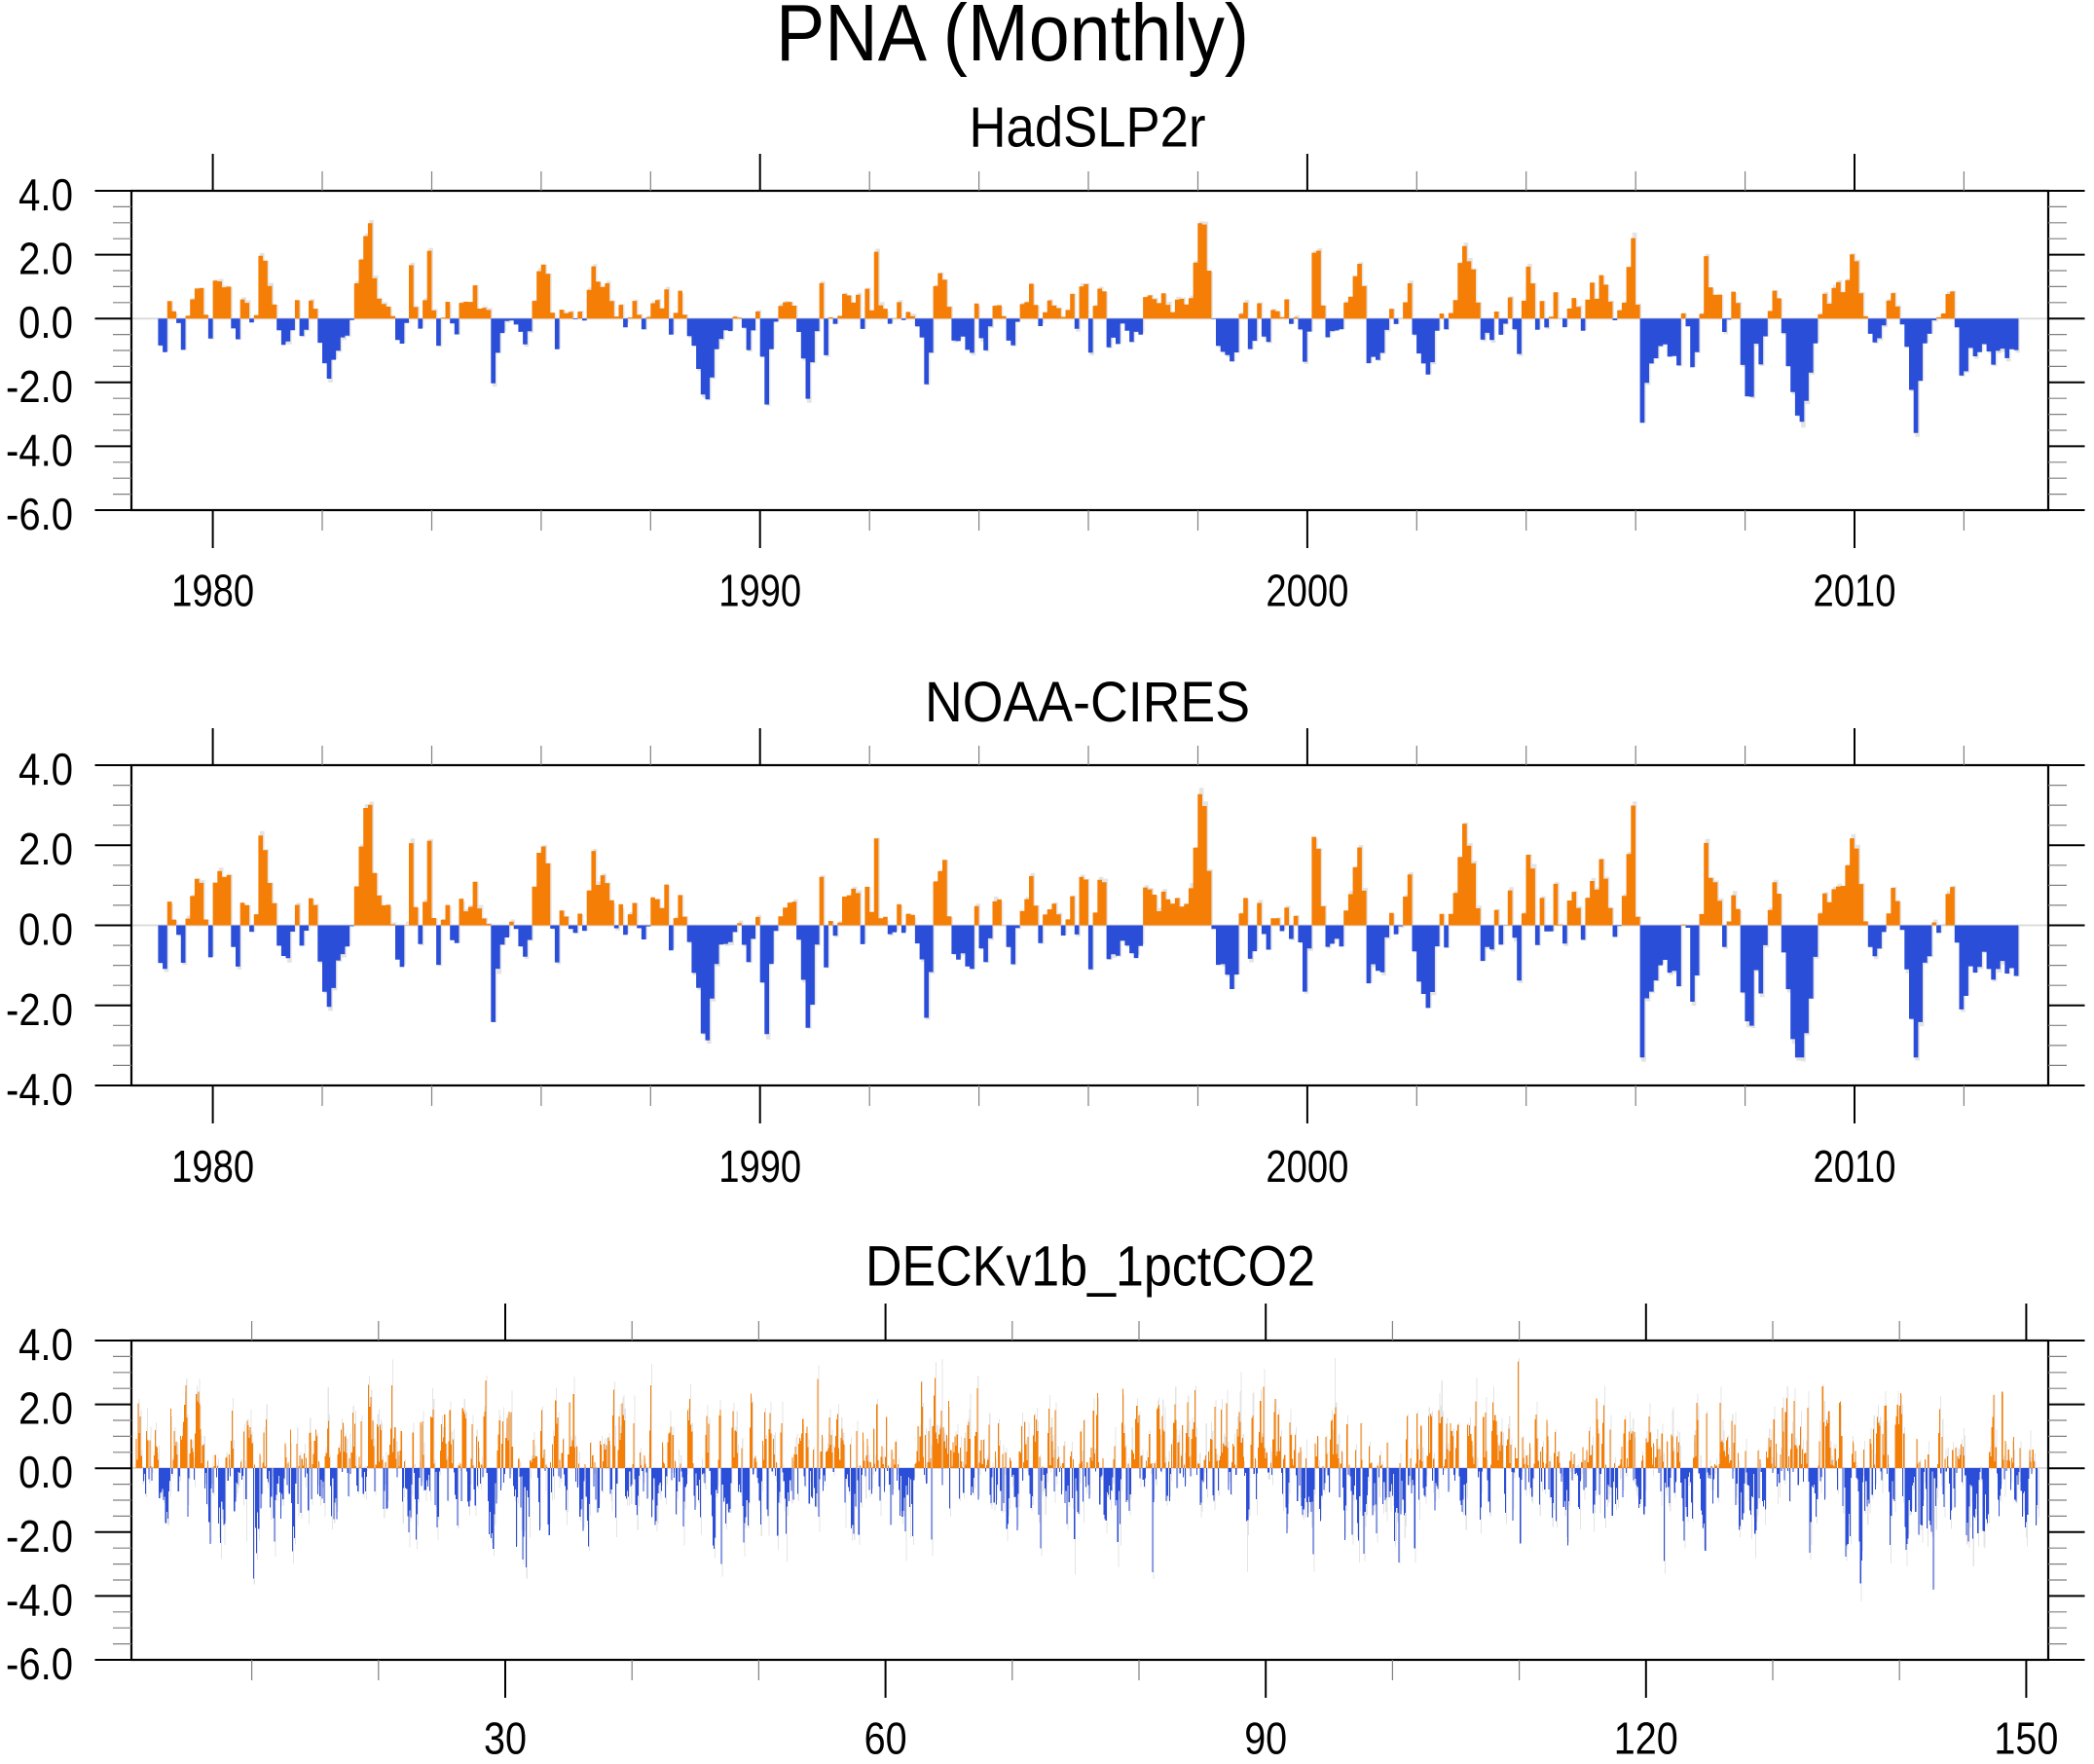  Describe the element at coordinates (2026, 1735) in the screenshot. I see `svg-text: 150` at that location.